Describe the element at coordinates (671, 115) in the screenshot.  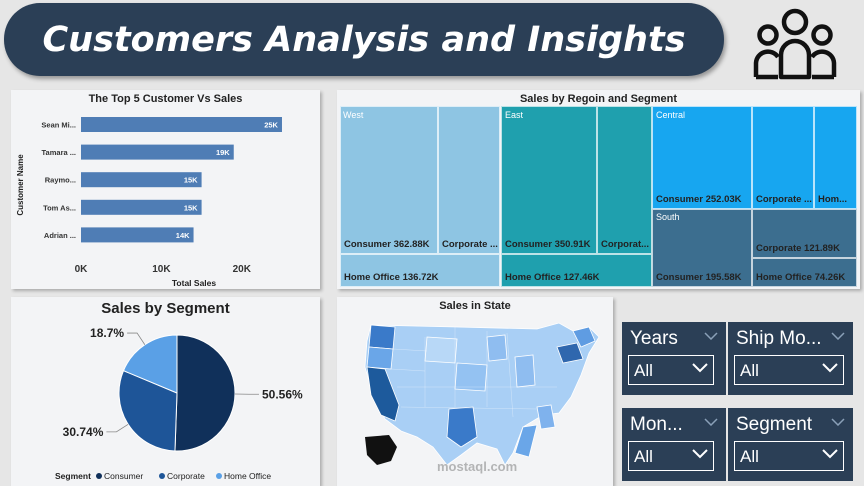
I see `treemap-group-central: Central` at that location.